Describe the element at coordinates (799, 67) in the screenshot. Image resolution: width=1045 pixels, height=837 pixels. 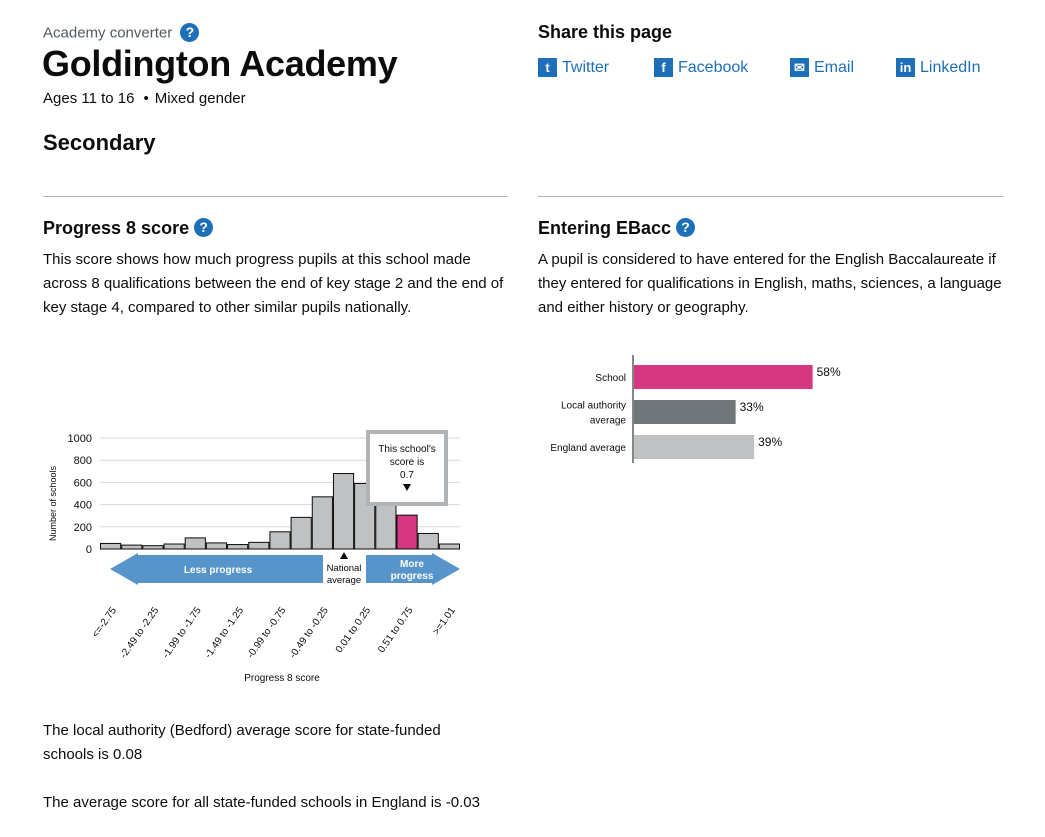
I see `email-icon: ✉` at that location.